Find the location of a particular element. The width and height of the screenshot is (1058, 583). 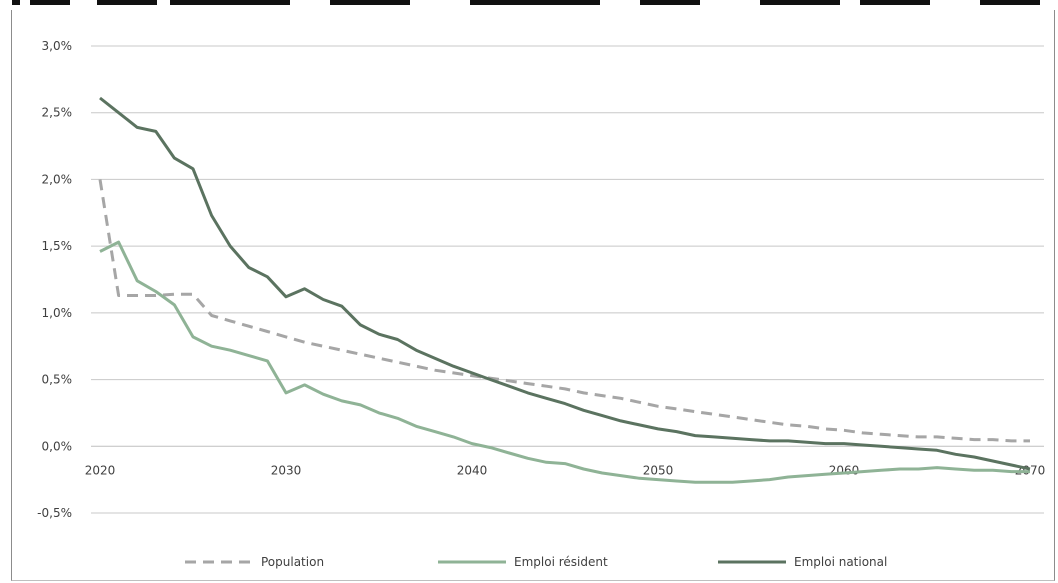

cropped-title-fragment is located at coordinates (529, 5).